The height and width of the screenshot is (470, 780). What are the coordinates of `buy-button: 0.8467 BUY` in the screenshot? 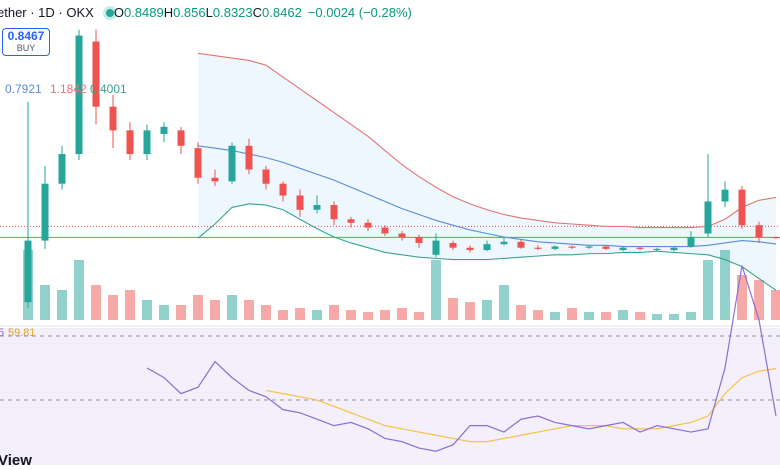 It's located at (26, 42).